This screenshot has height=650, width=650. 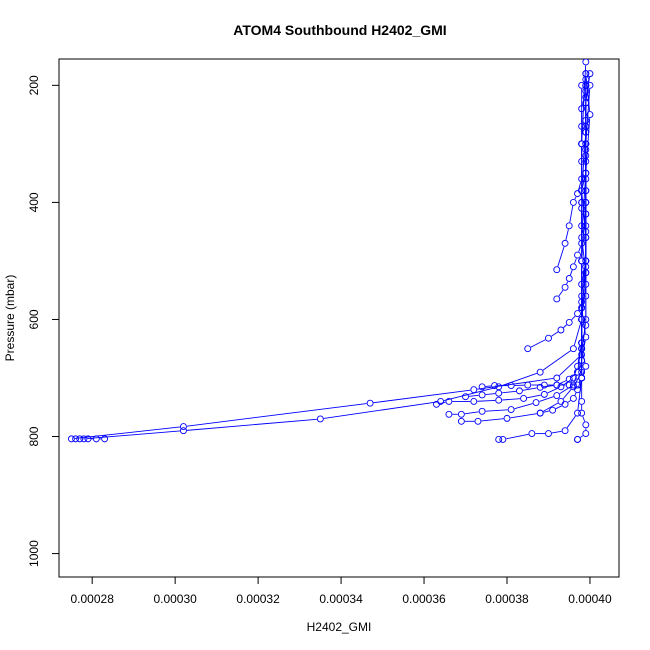 What do you see at coordinates (43, 321) in the screenshot?
I see `y-axis: 200 400 600 800 1000` at bounding box center [43, 321].